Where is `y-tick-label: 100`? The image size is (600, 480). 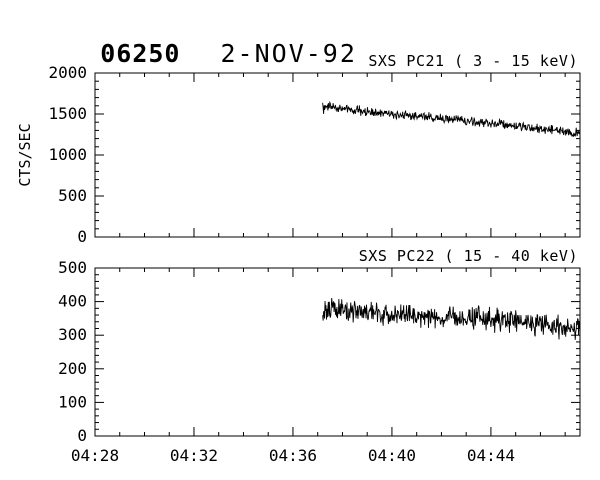 y-tick-label: 100 is located at coordinates (72, 401).